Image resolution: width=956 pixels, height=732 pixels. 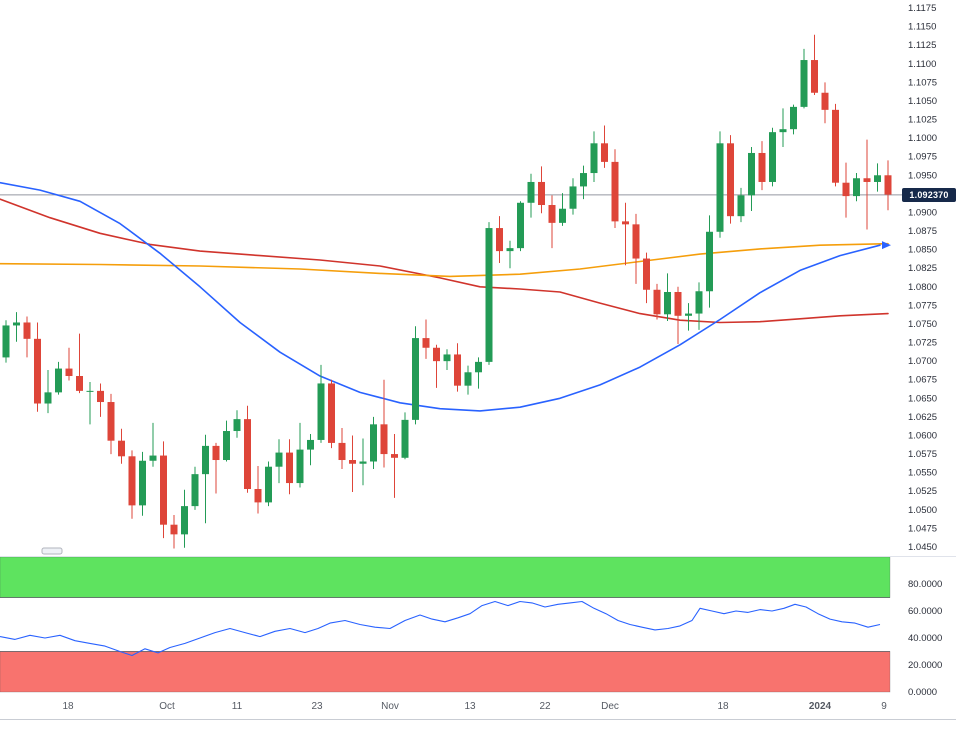 I want to click on time-tick-label: Oct, so click(x=167, y=706).